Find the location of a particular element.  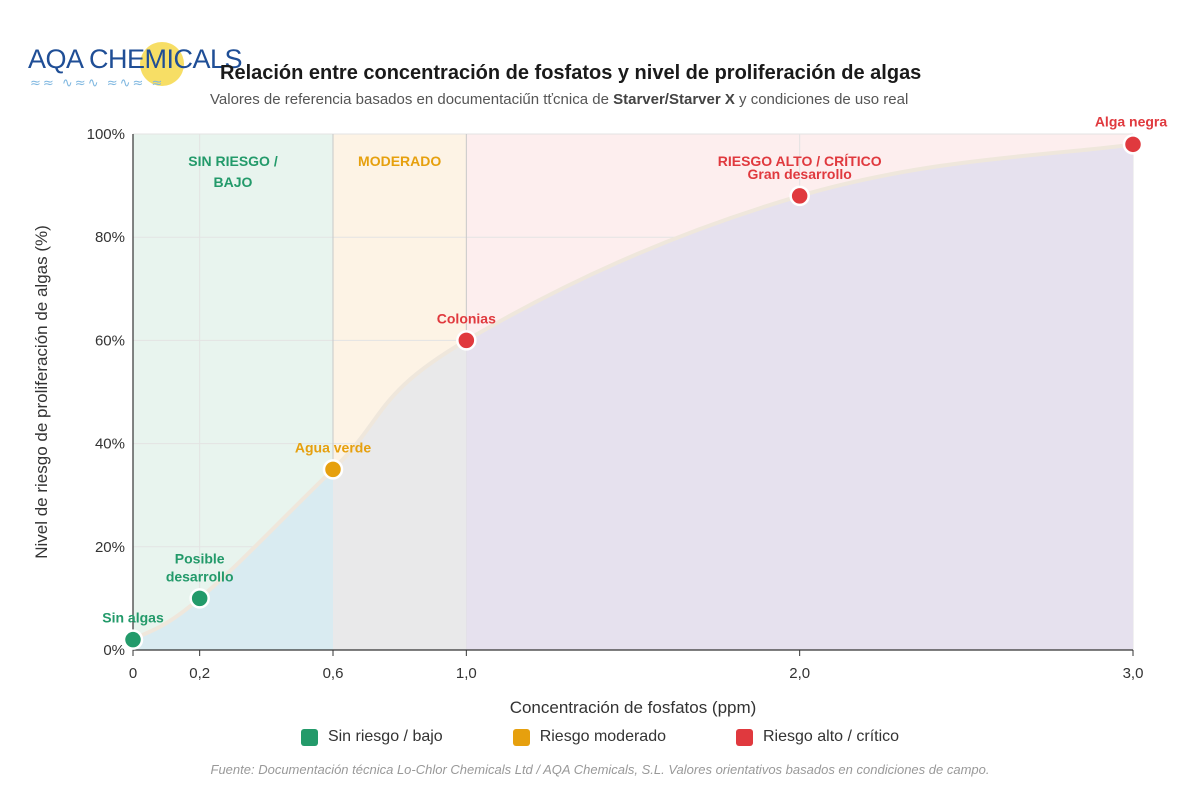

legend-item: Riesgo moderado is located at coordinates (589, 737).